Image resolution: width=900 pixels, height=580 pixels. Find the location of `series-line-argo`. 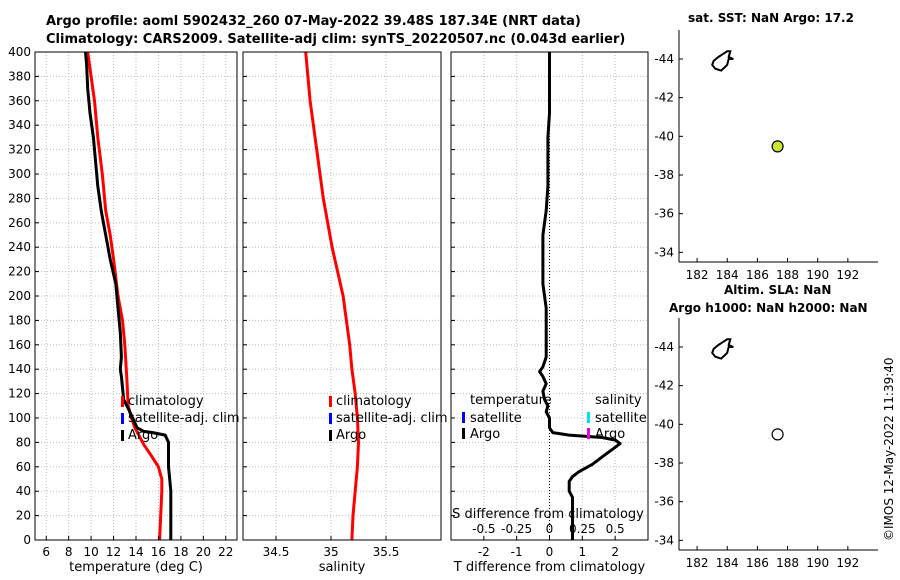

series-line-argo is located at coordinates (128, 295).